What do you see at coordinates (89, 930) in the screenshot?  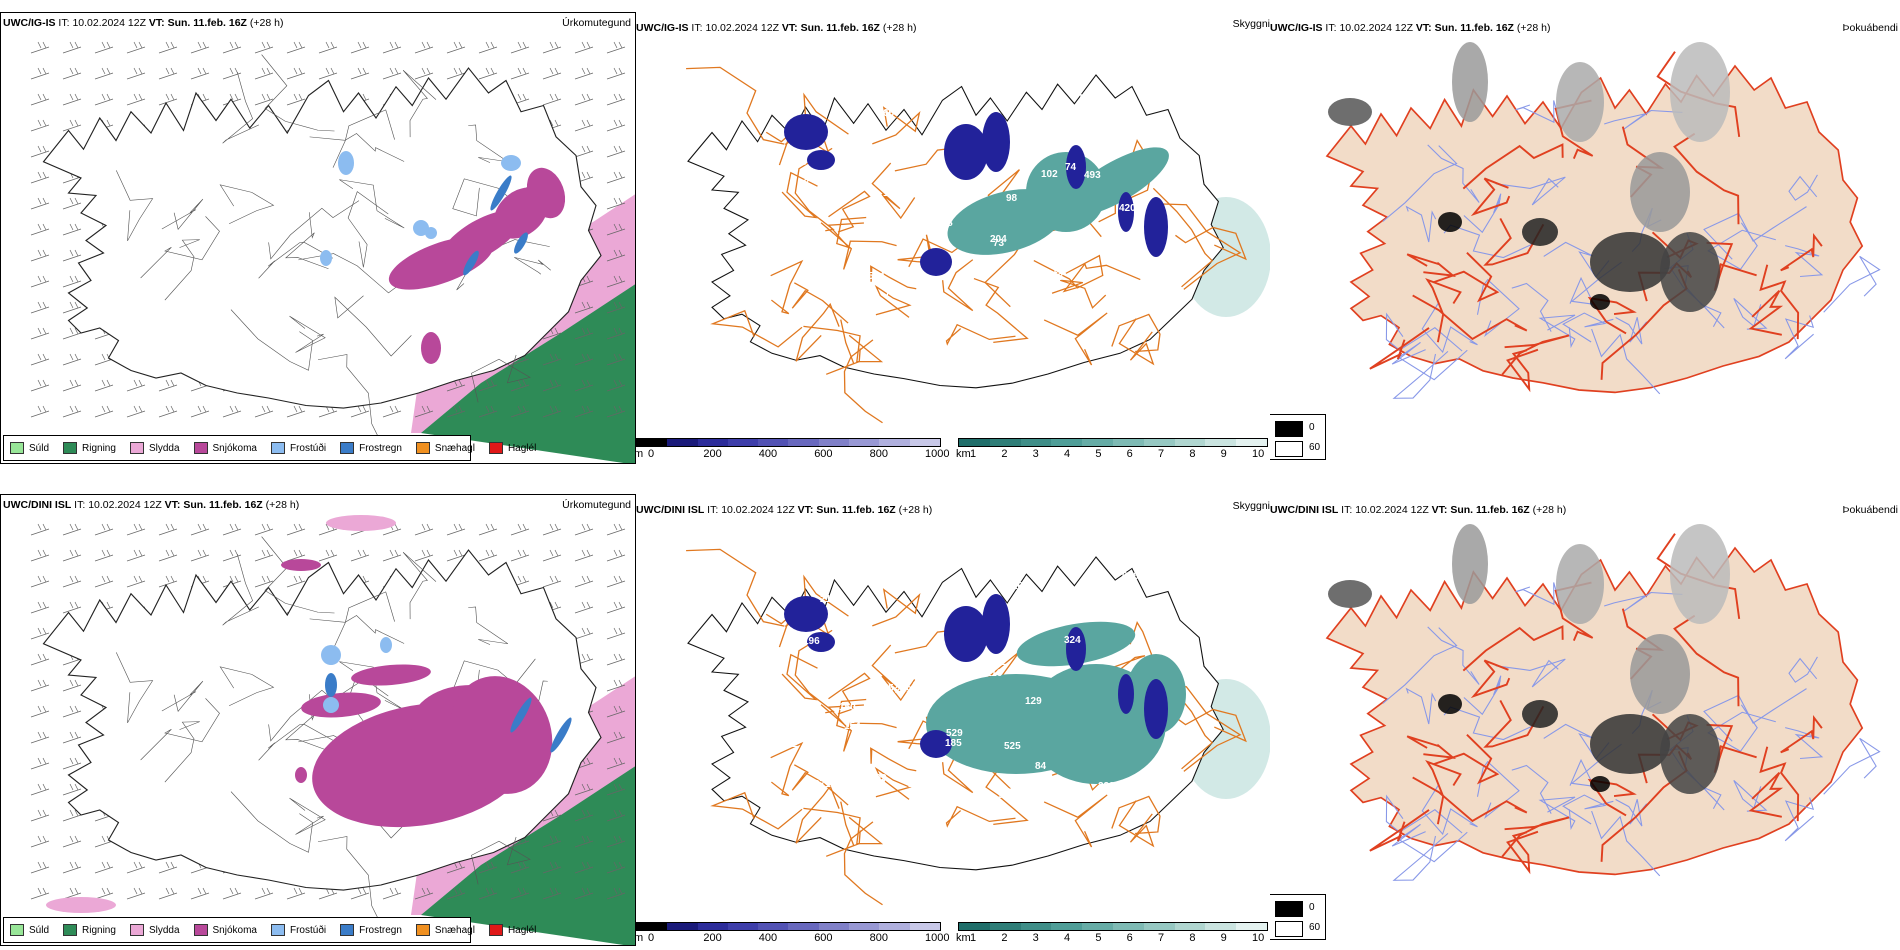 I see `legend-item: Rigning` at bounding box center [89, 930].